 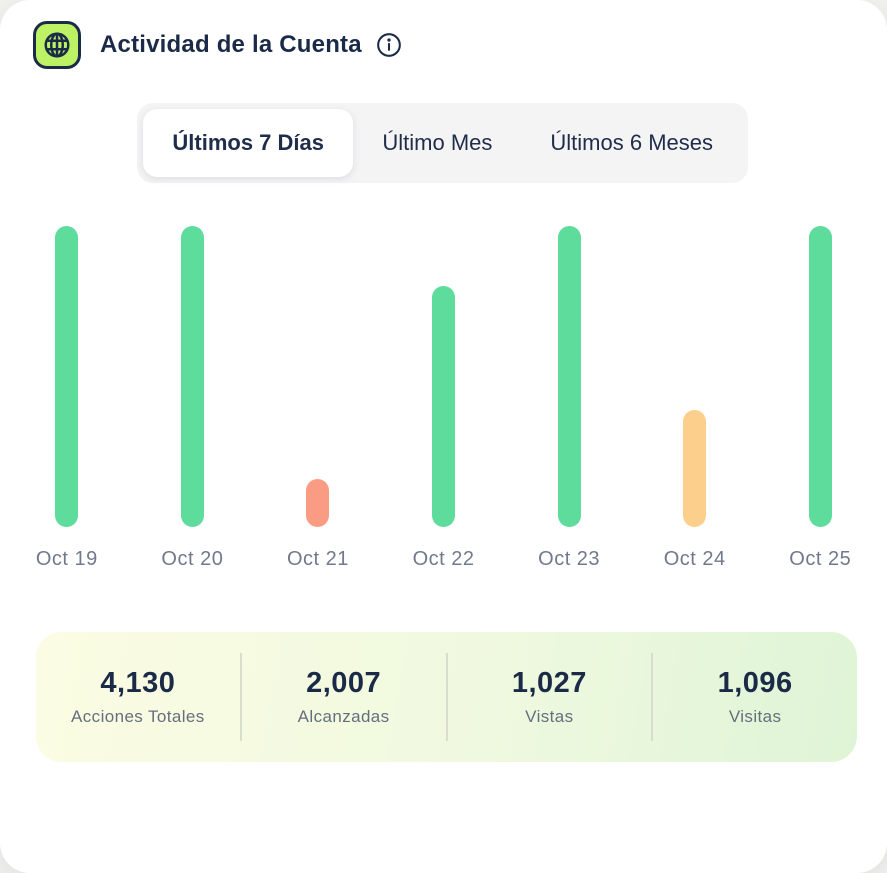 What do you see at coordinates (569, 559) in the screenshot?
I see `x-axis-label: Oct 23` at bounding box center [569, 559].